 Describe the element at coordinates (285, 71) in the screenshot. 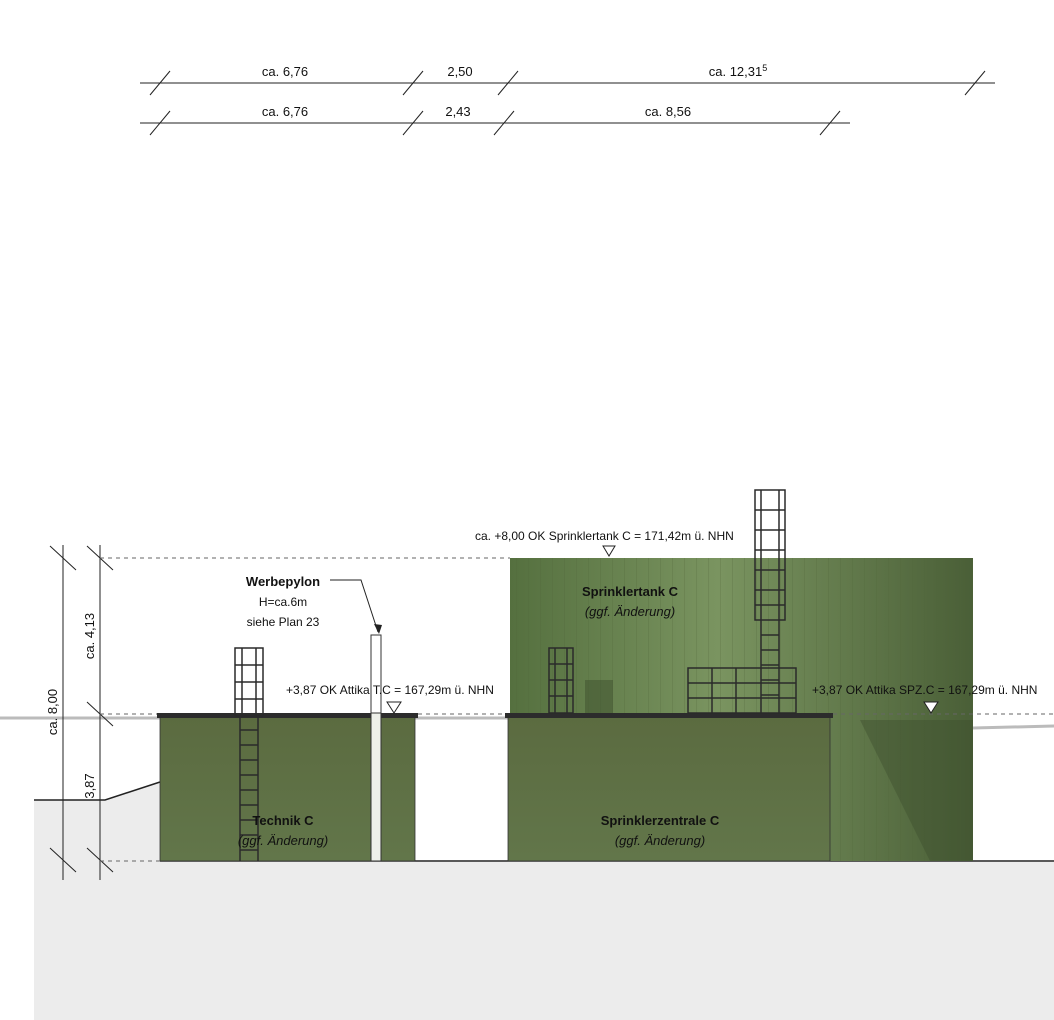

I see `dim-row1-seg1: ca. 6,76` at that location.